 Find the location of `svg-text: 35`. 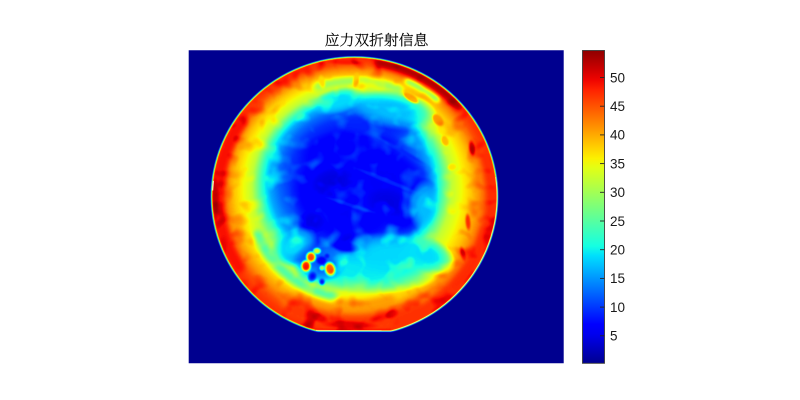

svg-text: 35 is located at coordinates (617, 163).